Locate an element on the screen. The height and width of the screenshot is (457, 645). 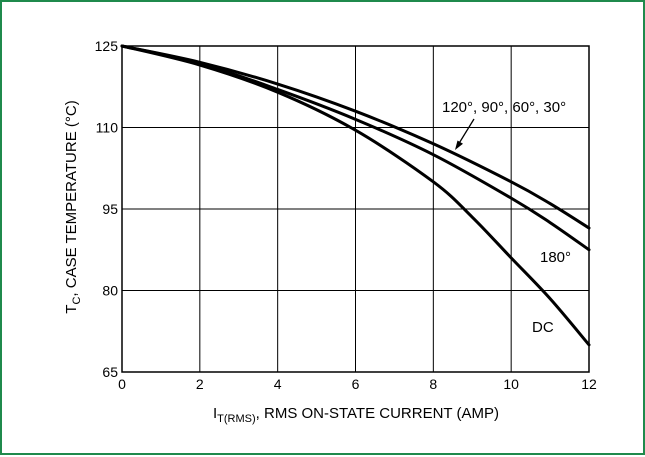
y-tick-label-2: 95 is located at coordinates (110, 209).